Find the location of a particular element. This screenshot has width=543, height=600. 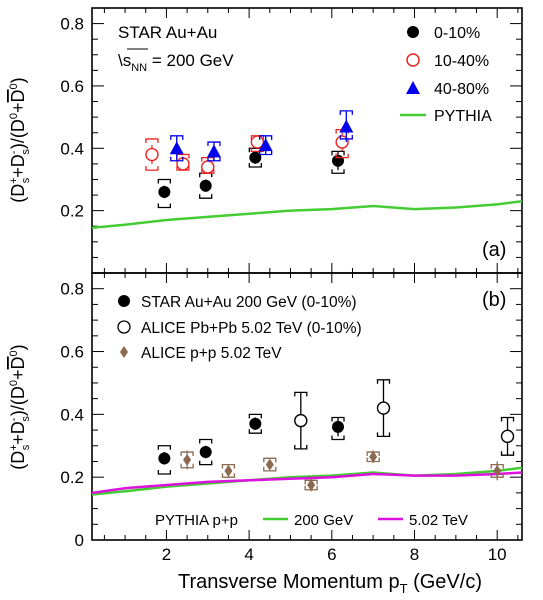

legend-label-alice-pbpb: ALICE Pb+Pb 5.02 TeV (0-10%) is located at coordinates (251, 328).